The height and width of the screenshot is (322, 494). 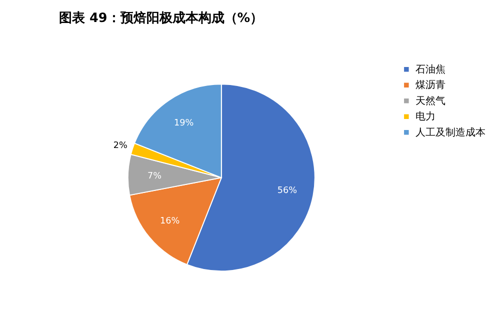 I want to click on legend-label: 电力, so click(x=425, y=116).